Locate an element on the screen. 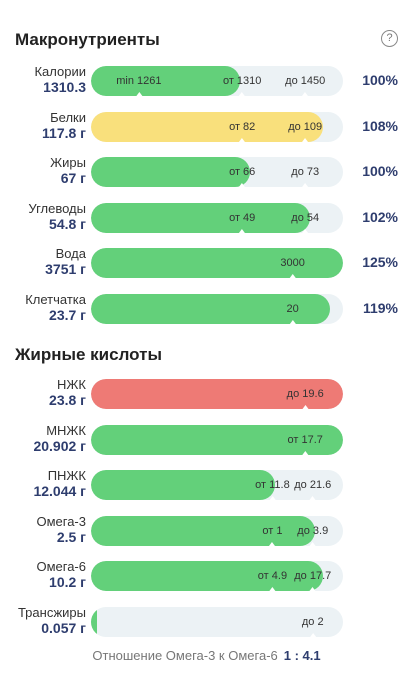 The image size is (413, 680). nutrient-label: Вода 3751 г is located at coordinates (65, 261).